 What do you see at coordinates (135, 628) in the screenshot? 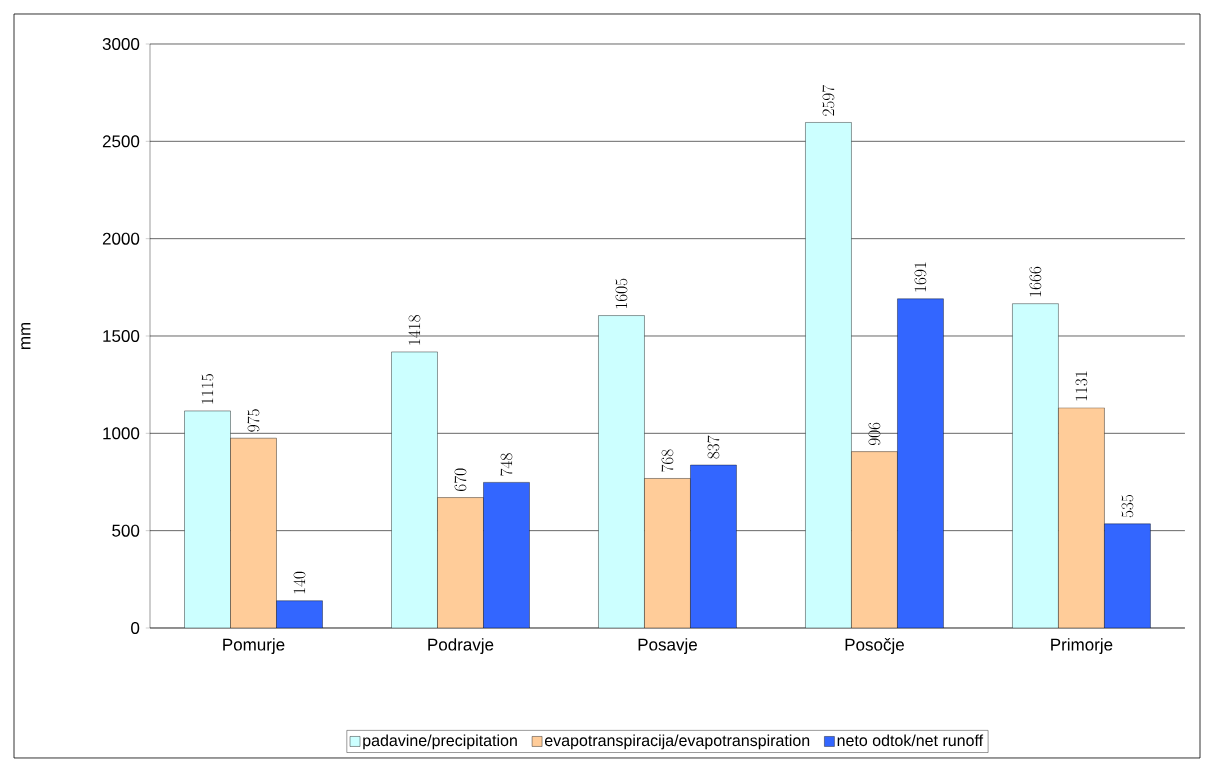
I see `y-tick-label: 0` at bounding box center [135, 628].